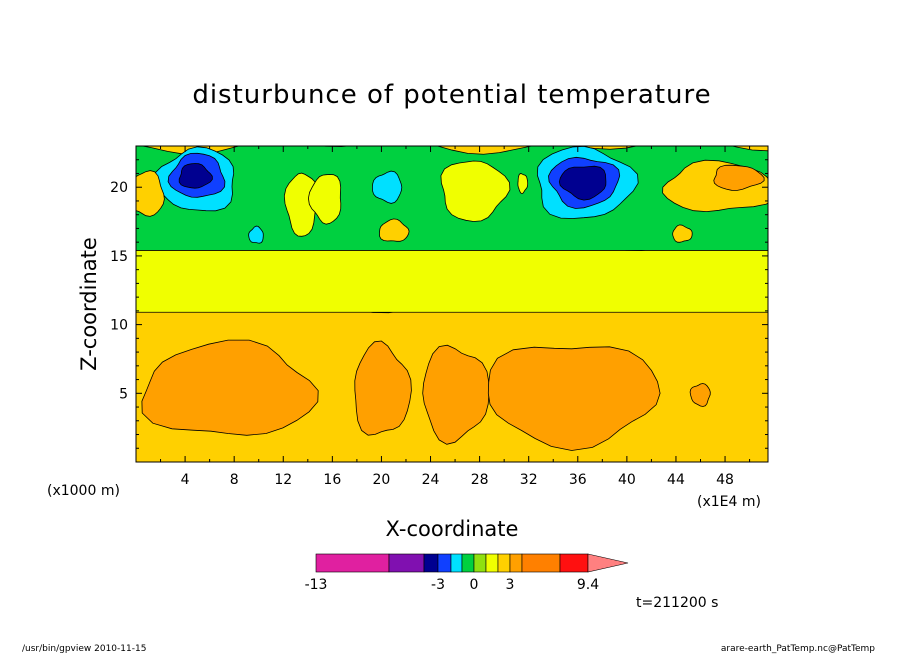  I want to click on x-tick-label: 48, so click(725, 480).